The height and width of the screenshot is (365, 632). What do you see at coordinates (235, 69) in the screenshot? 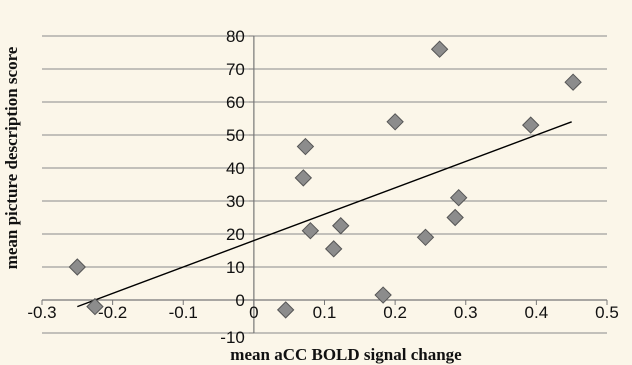
I see `y-tick-label: 70` at bounding box center [235, 69].